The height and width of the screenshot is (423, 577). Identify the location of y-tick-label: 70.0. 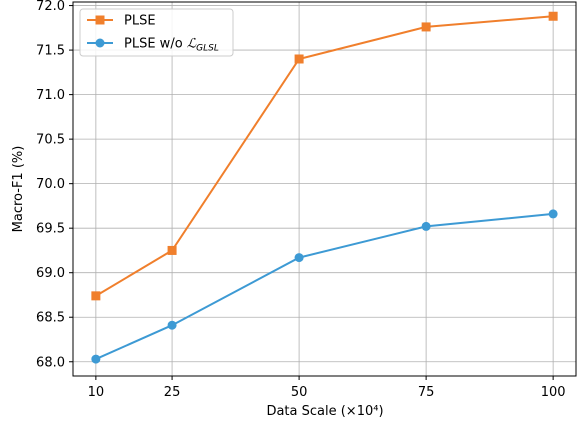
(50, 184).